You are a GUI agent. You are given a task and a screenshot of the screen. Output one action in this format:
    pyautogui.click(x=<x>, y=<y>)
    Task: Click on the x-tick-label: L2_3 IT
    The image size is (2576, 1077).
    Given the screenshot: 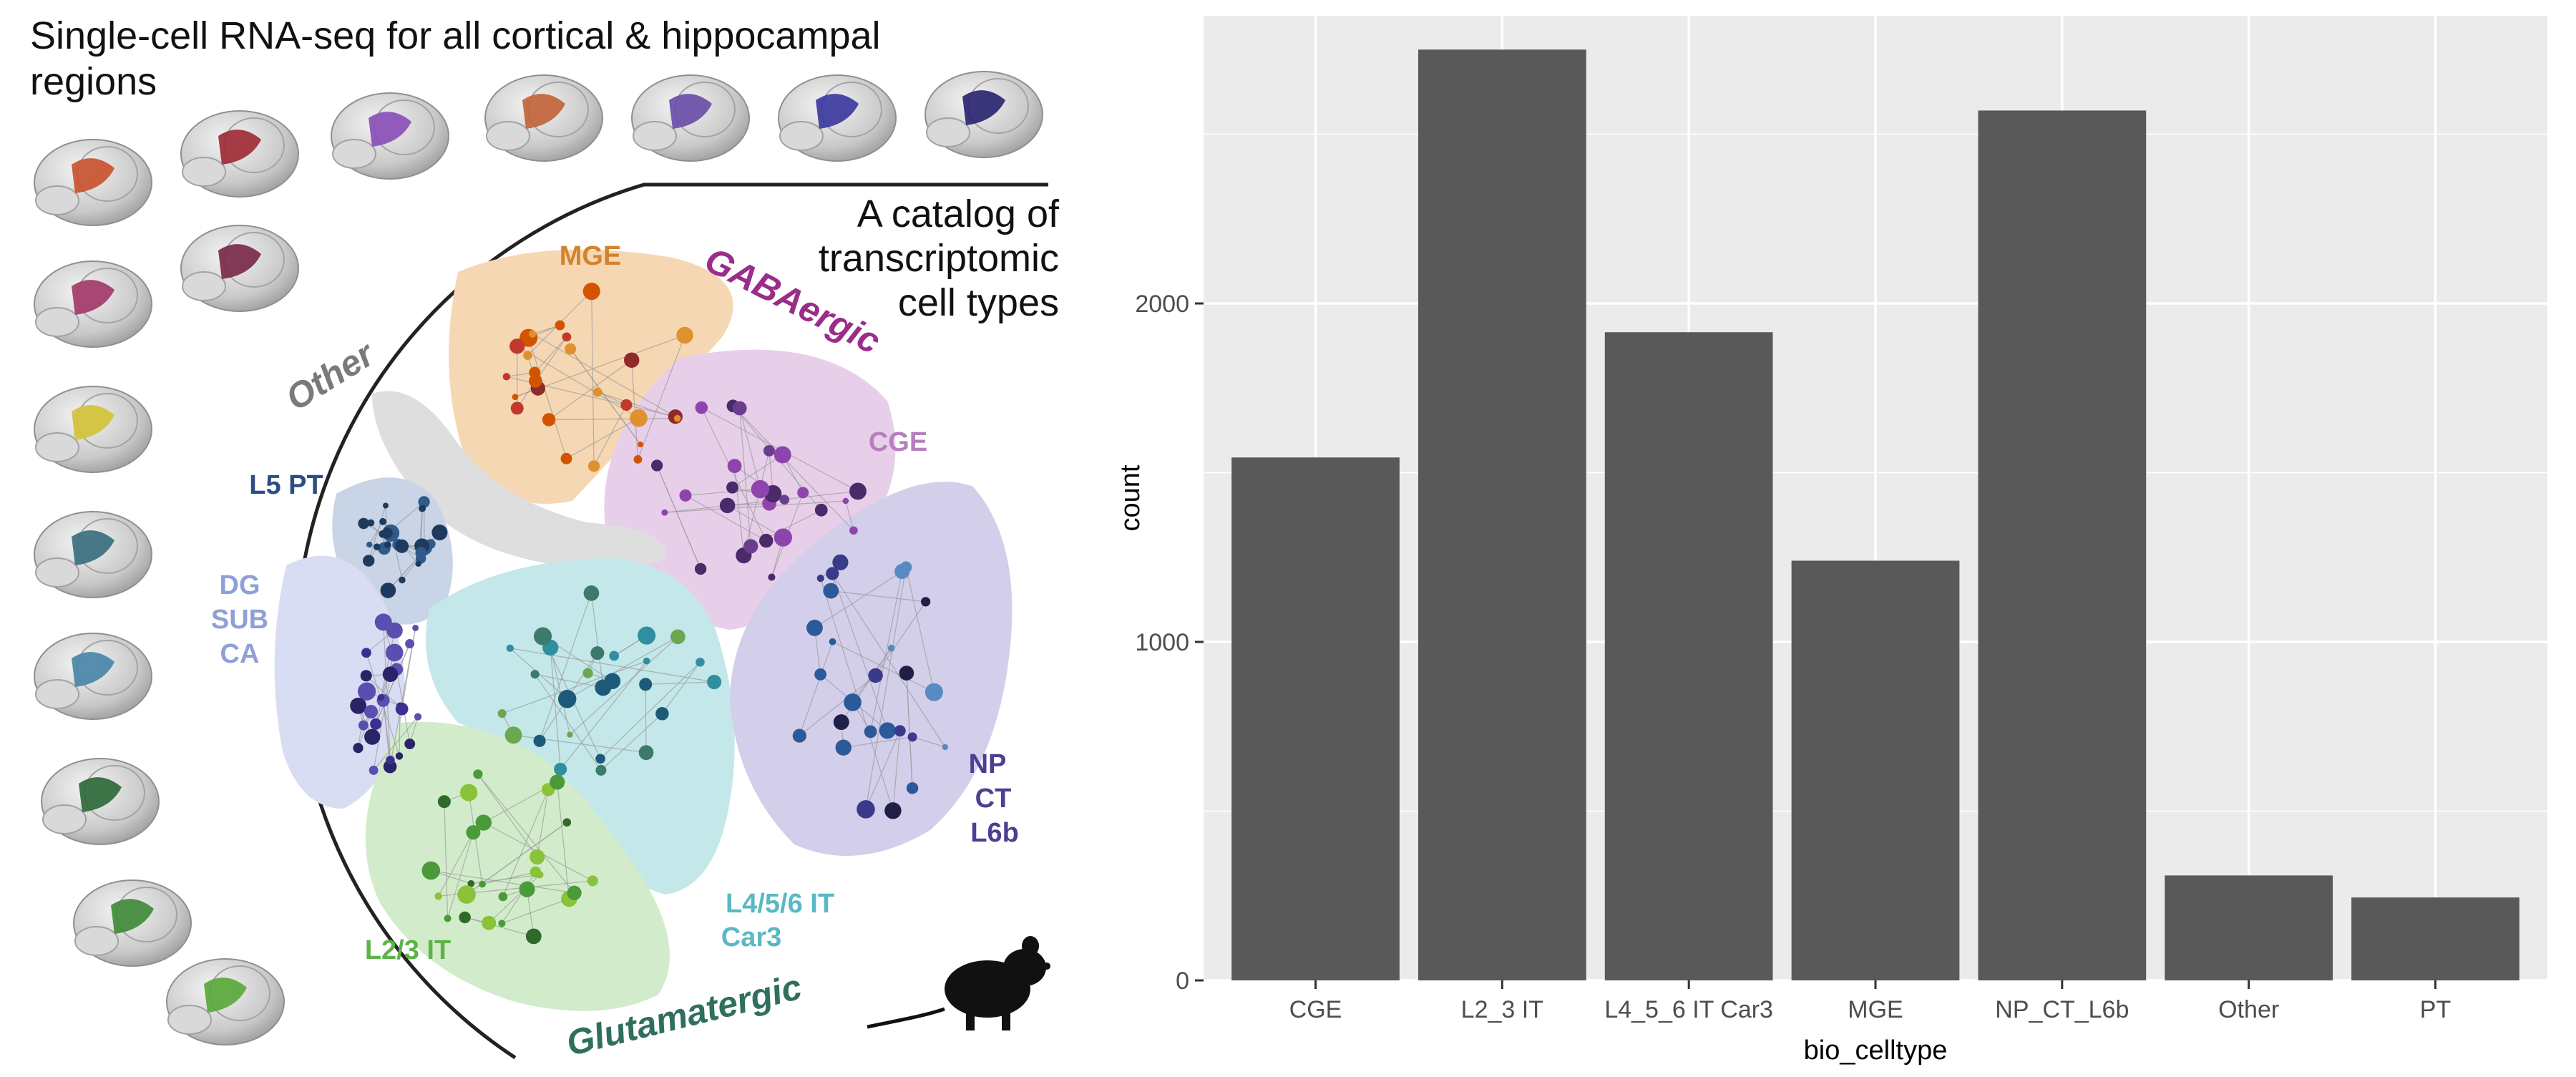 What is the action you would take?
    pyautogui.click(x=1502, y=1009)
    